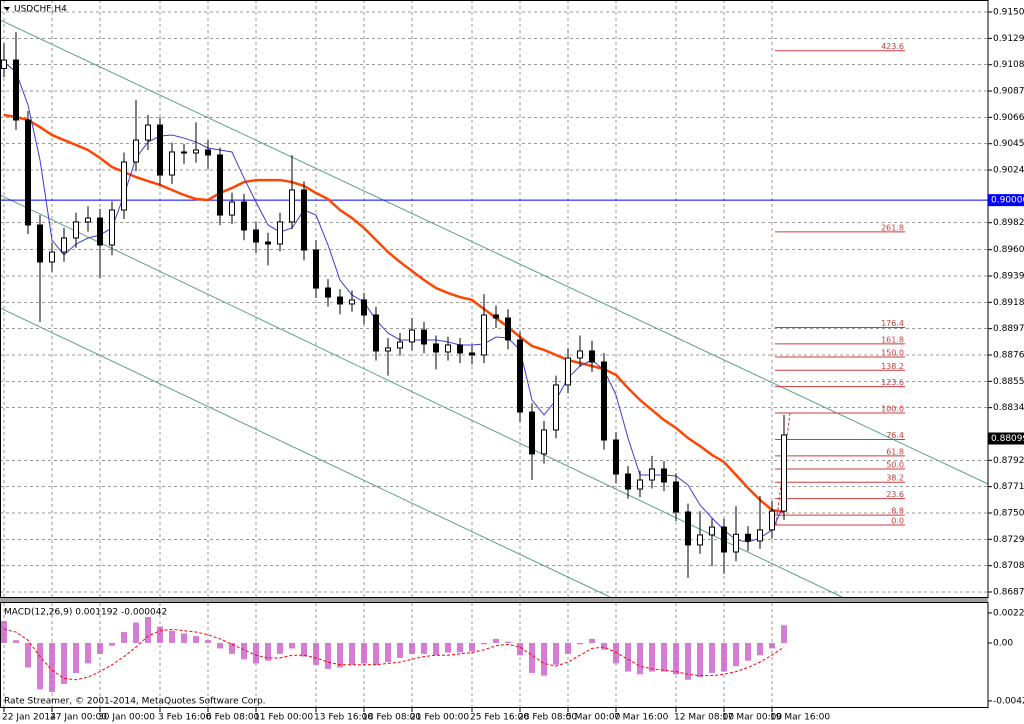 This screenshot has width=1024, height=724. I want to click on y-tick-label: 0.87295, so click(1008, 540).